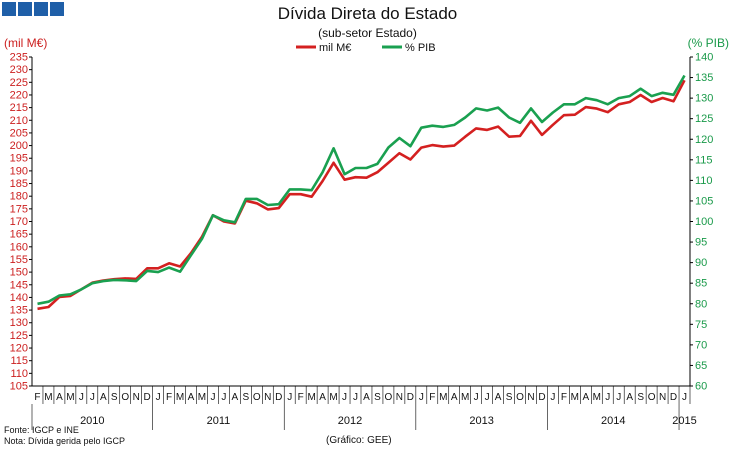  What do you see at coordinates (19, 361) in the screenshot?
I see `left-axis-tick-label: 115` at bounding box center [19, 361].